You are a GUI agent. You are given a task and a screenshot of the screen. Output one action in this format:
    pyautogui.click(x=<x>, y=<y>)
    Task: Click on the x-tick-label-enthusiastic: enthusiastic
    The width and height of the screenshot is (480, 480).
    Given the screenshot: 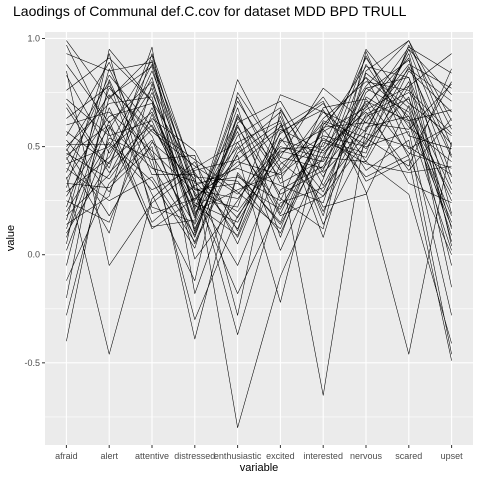 What is the action you would take?
    pyautogui.click(x=238, y=456)
    